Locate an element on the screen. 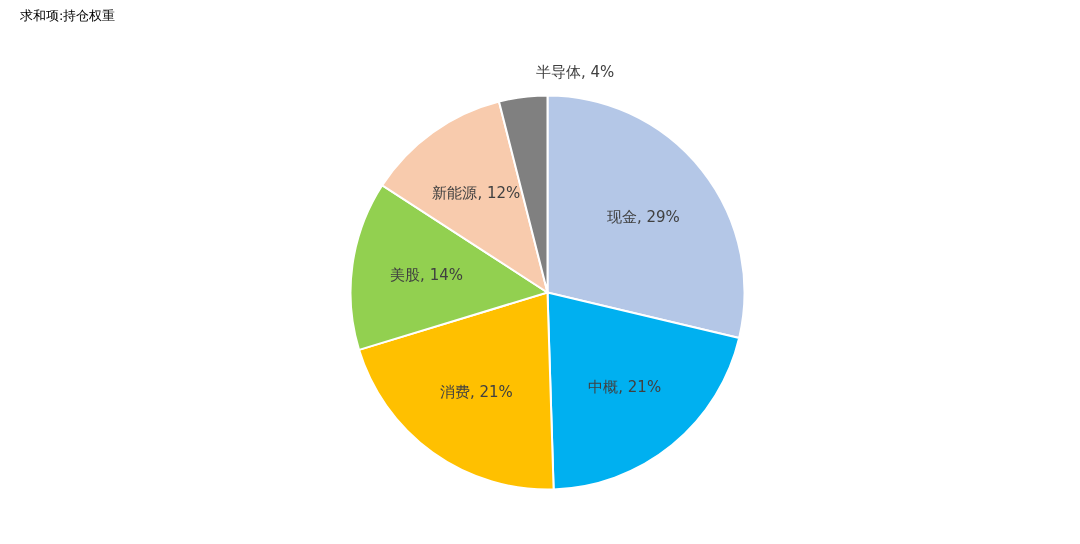 The height and width of the screenshot is (544, 1080). slice-label: 美股, 14% is located at coordinates (426, 275).